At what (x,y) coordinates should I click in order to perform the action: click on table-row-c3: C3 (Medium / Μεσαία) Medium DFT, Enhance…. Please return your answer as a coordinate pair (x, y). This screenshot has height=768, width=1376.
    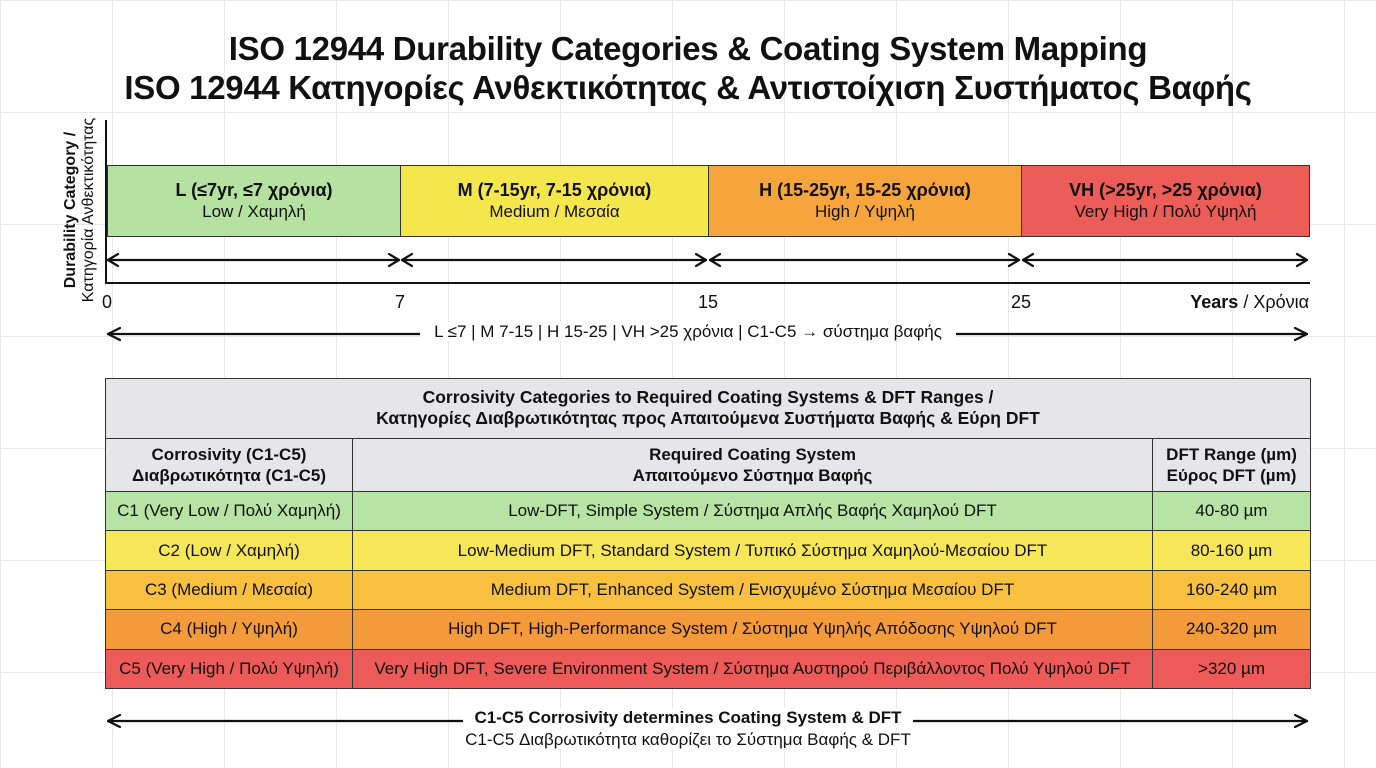
    Looking at the image, I should click on (708, 590).